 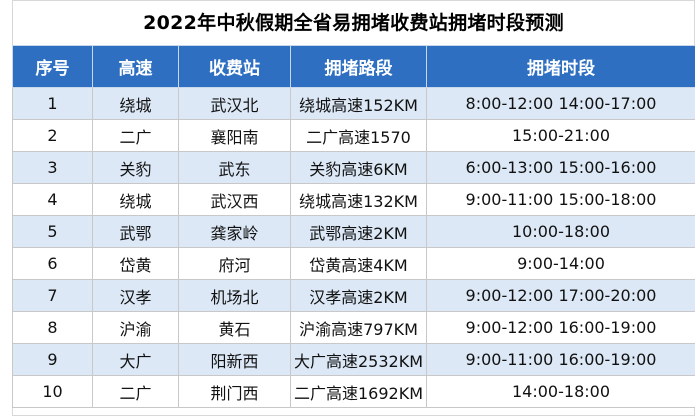 What do you see at coordinates (52, 231) in the screenshot?
I see `cell-index: 5` at bounding box center [52, 231].